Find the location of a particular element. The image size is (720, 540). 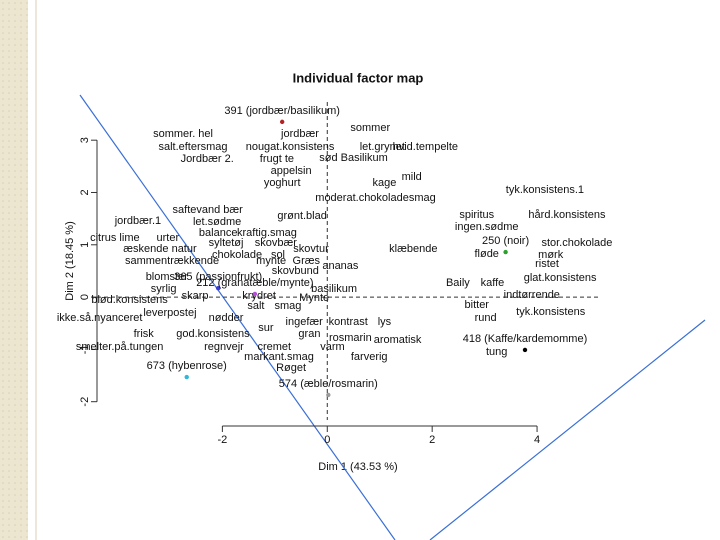

chart-title: Individual factor map is located at coordinates (358, 77).